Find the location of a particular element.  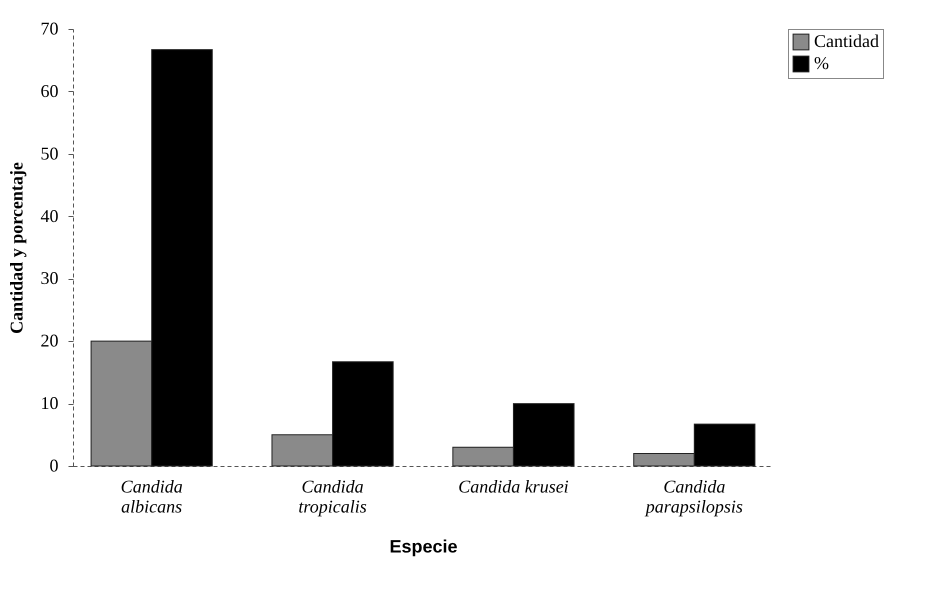

x-tick-label: Candida parapsilopsis is located at coordinates (693, 496).